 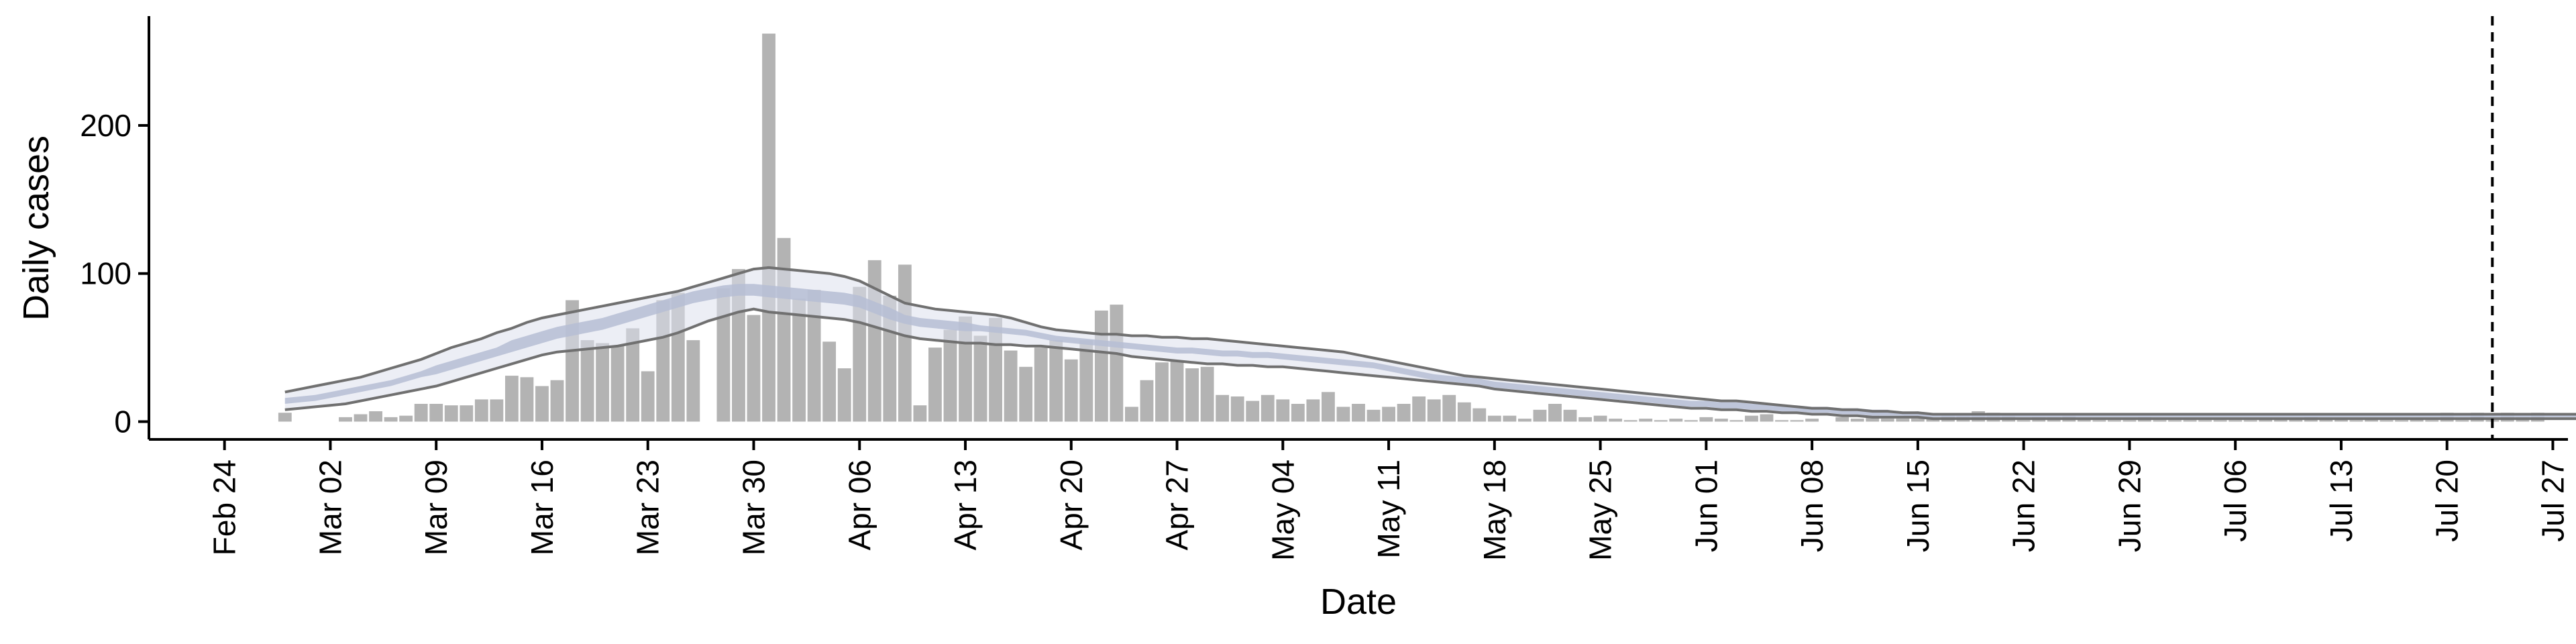 What do you see at coordinates (105, 273) in the screenshot?
I see `y-tick-label: 100` at bounding box center [105, 273].